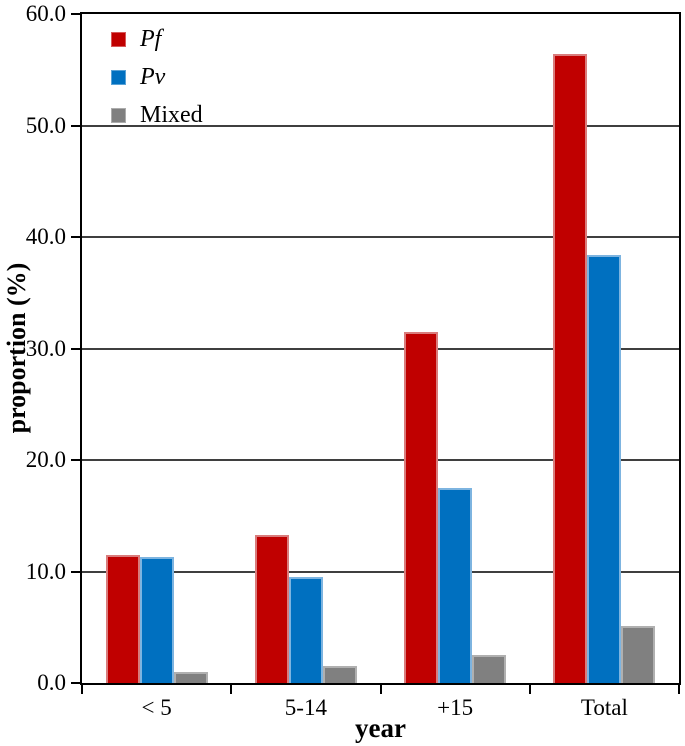 The height and width of the screenshot is (746, 685). What do you see at coordinates (45, 13) in the screenshot?
I see `y-axis-tick-label: 60.0` at bounding box center [45, 13].